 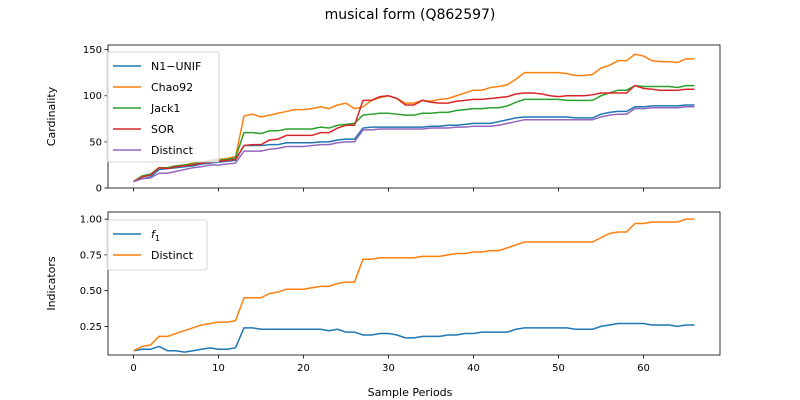 I want to click on legend-label-subscript: 1, so click(x=157, y=238).